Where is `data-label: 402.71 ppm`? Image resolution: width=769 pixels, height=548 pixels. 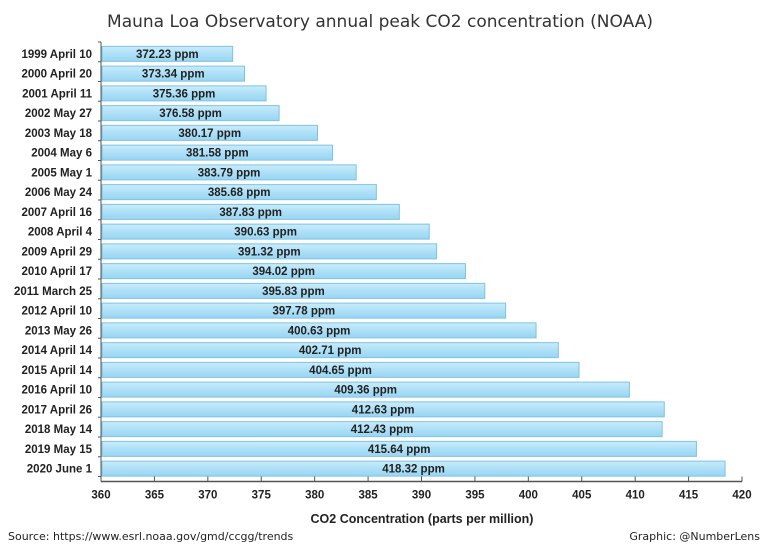 data-label: 402.71 ppm is located at coordinates (330, 351).